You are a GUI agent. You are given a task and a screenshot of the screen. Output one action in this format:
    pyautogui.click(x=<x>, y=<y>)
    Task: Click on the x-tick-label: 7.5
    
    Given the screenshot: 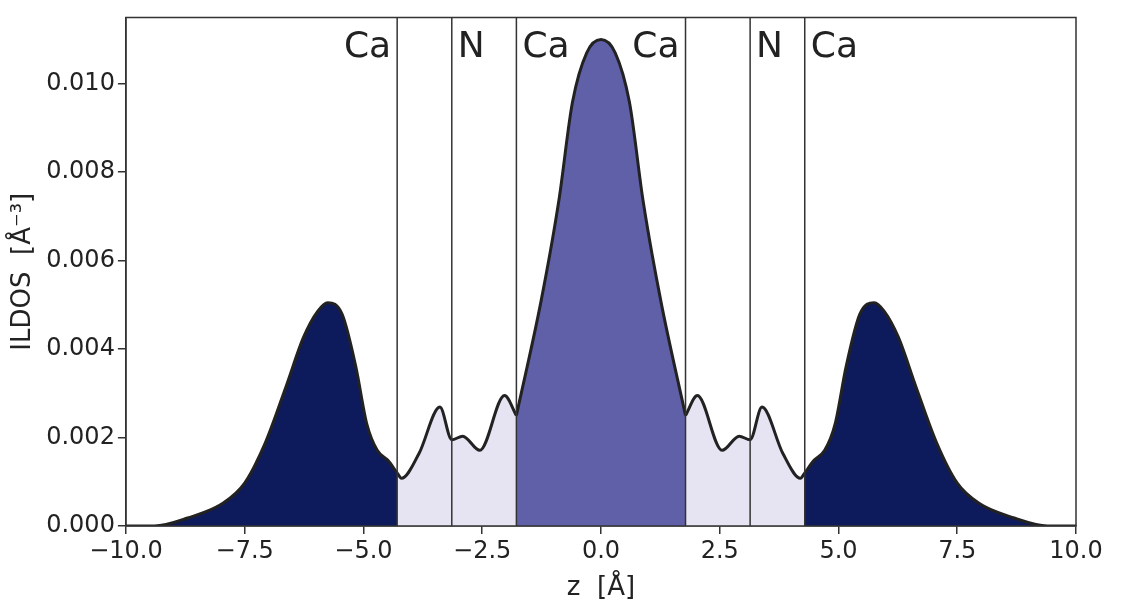 What is the action you would take?
    pyautogui.click(x=957, y=549)
    